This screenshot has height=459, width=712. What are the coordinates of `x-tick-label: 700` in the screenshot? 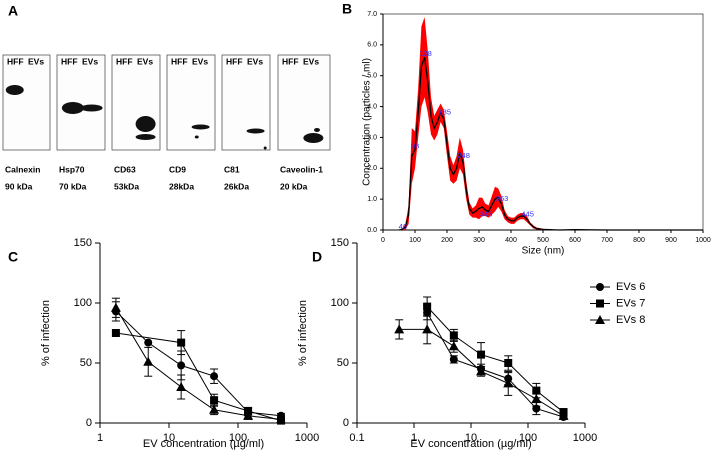 It's located at (607, 240).